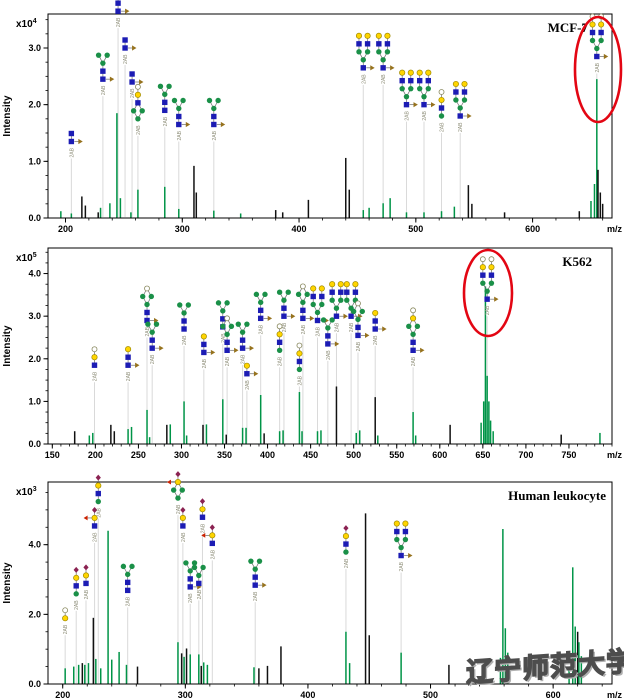 The height and width of the screenshot is (700, 624). What do you see at coordinates (34, 359) in the screenshot?
I see `y-tick-label: 2.0` at bounding box center [34, 359].